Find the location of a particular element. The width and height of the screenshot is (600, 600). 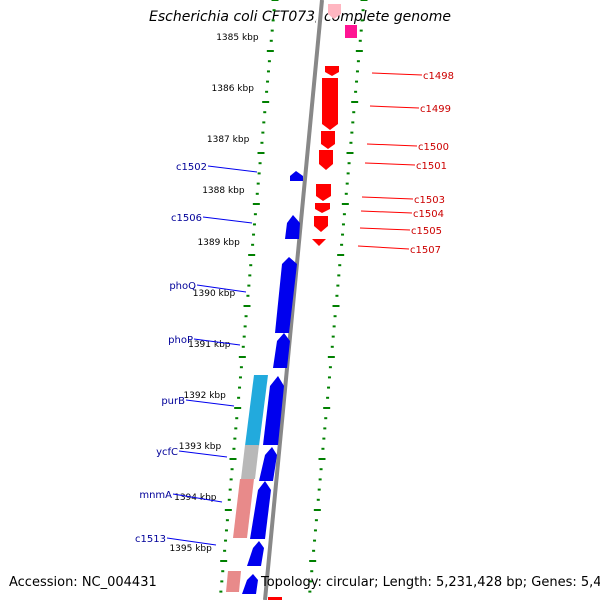

scale-label: 1385 kbp is located at coordinates (237, 38).